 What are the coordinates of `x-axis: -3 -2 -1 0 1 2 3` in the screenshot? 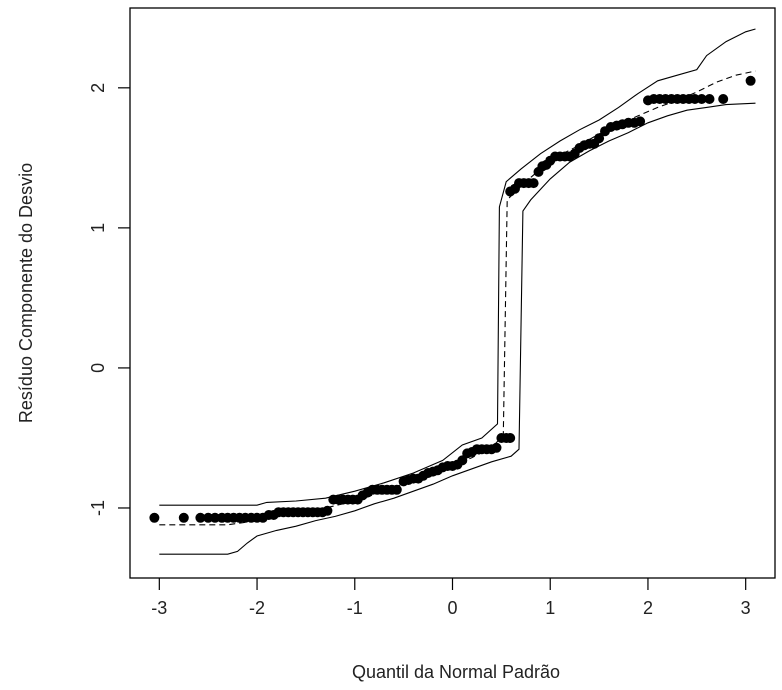 It's located at (451, 598).